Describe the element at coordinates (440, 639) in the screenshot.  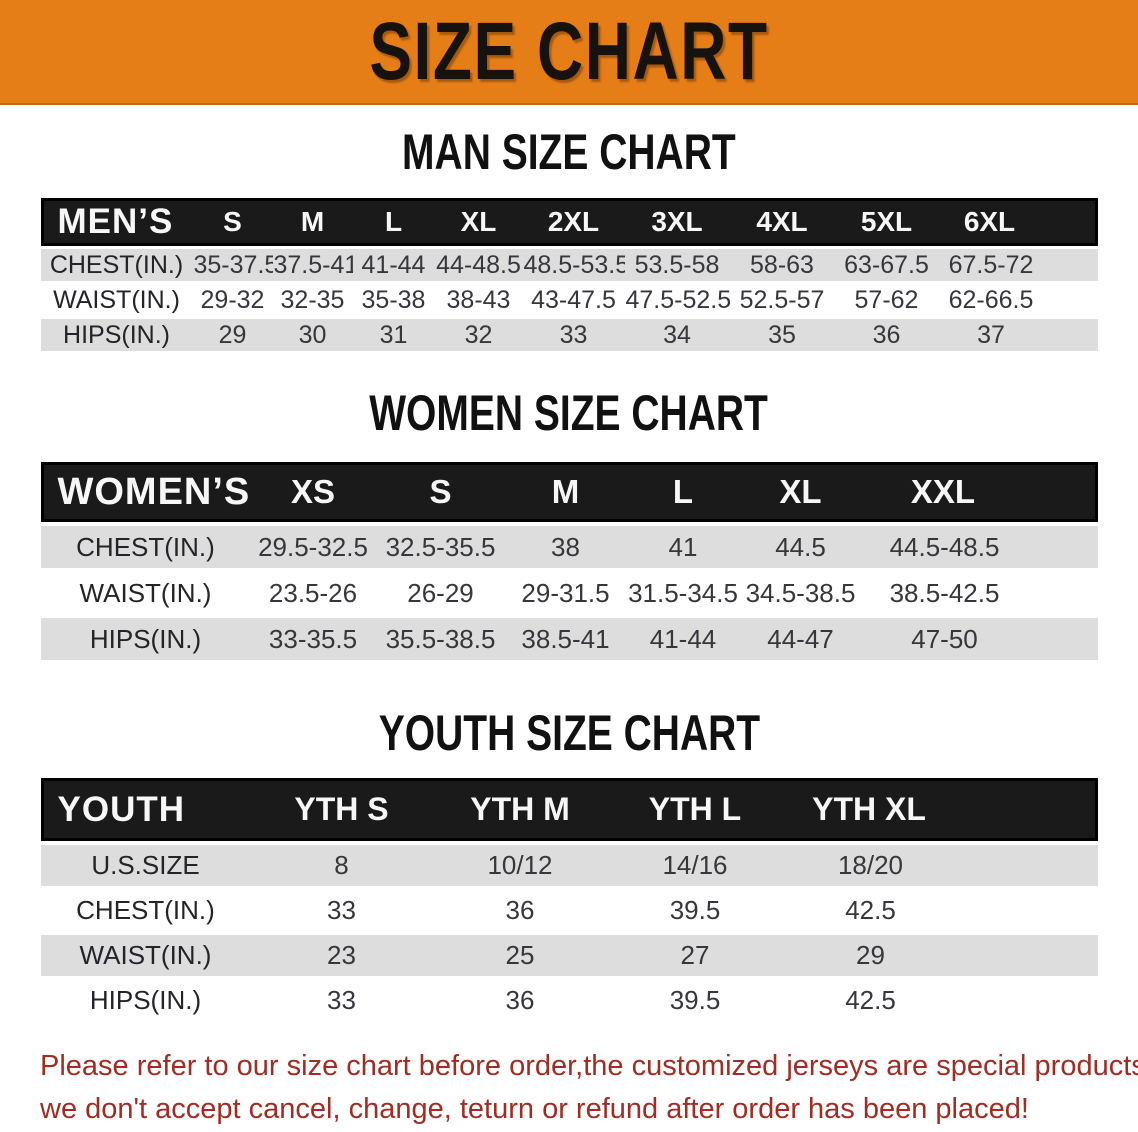
I see `value-cell: 35.5-38.5` at that location.